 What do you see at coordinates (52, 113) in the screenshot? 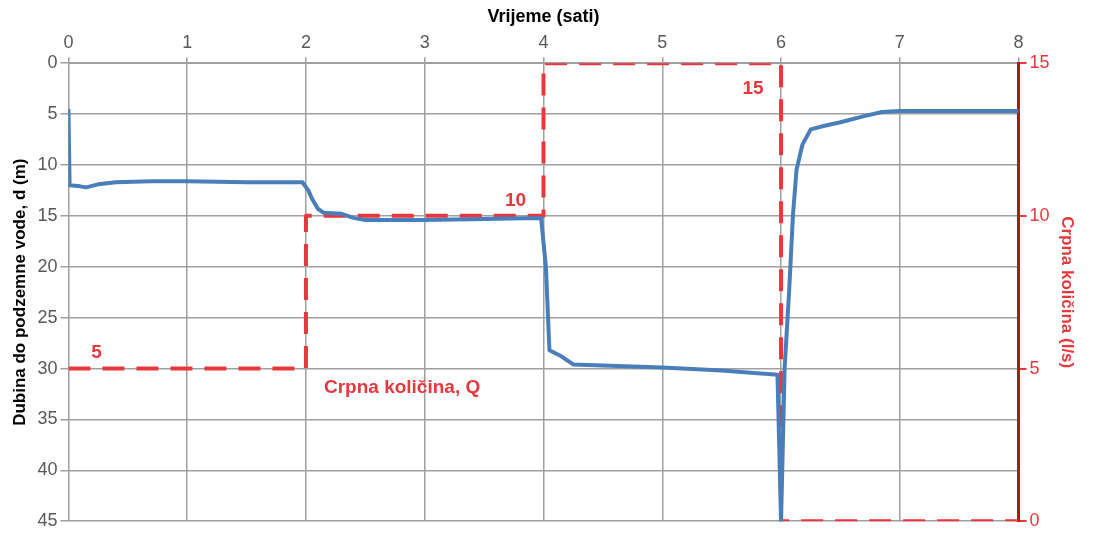
I see `y-tick-label: 5` at bounding box center [52, 113].